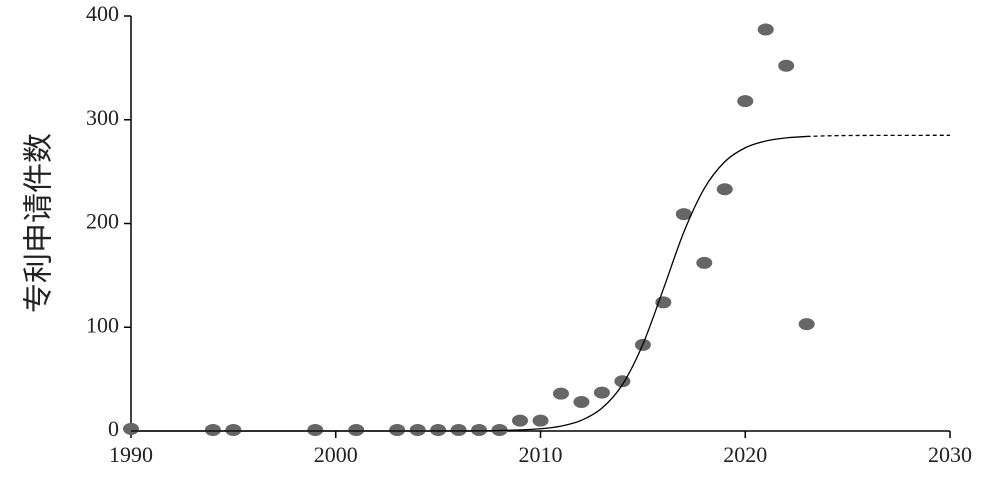  Describe the element at coordinates (102, 324) in the screenshot. I see `y-tick-label: 100` at that location.